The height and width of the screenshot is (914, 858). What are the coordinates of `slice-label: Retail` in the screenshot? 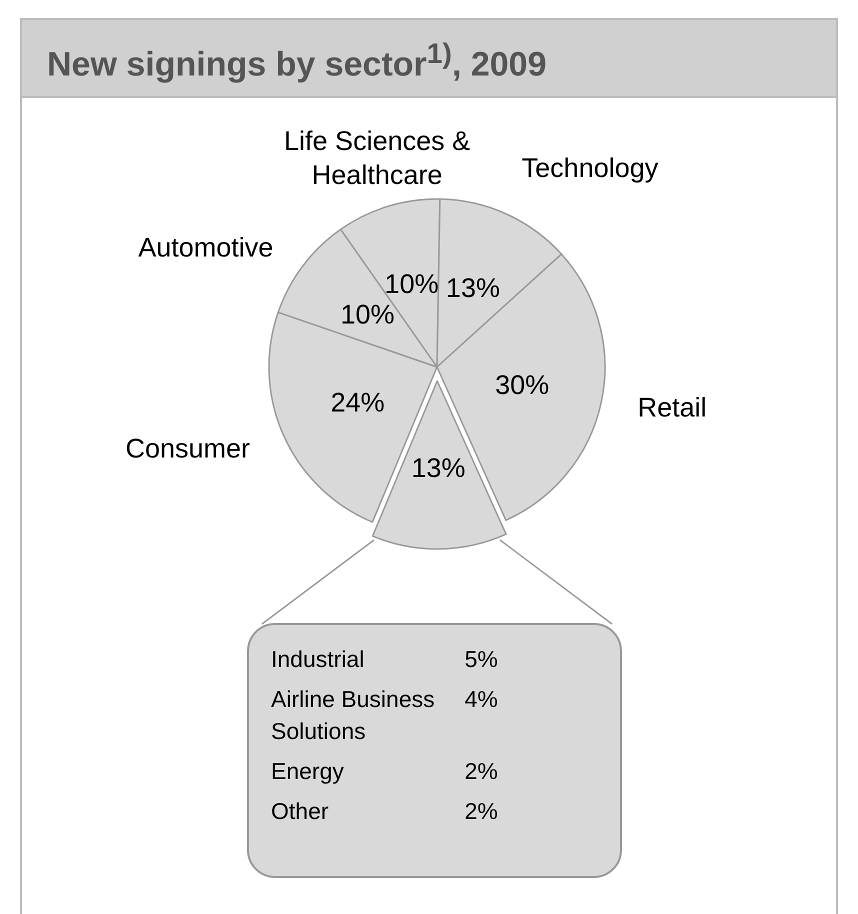 It's located at (672, 407).